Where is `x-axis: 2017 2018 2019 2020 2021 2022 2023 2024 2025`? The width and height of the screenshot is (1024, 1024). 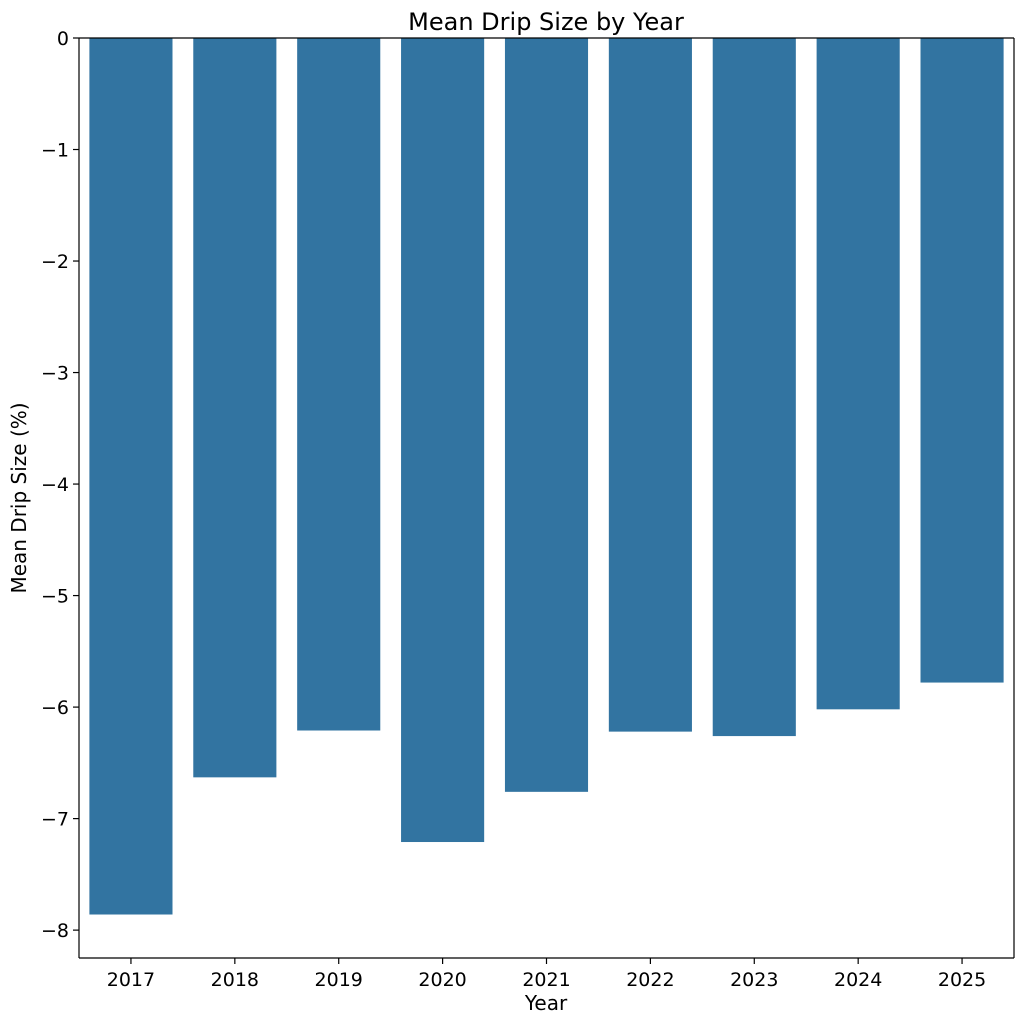
x-axis: 2017 2018 2019 2020 2021 2022 2023 2024 2025 is located at coordinates (546, 974).